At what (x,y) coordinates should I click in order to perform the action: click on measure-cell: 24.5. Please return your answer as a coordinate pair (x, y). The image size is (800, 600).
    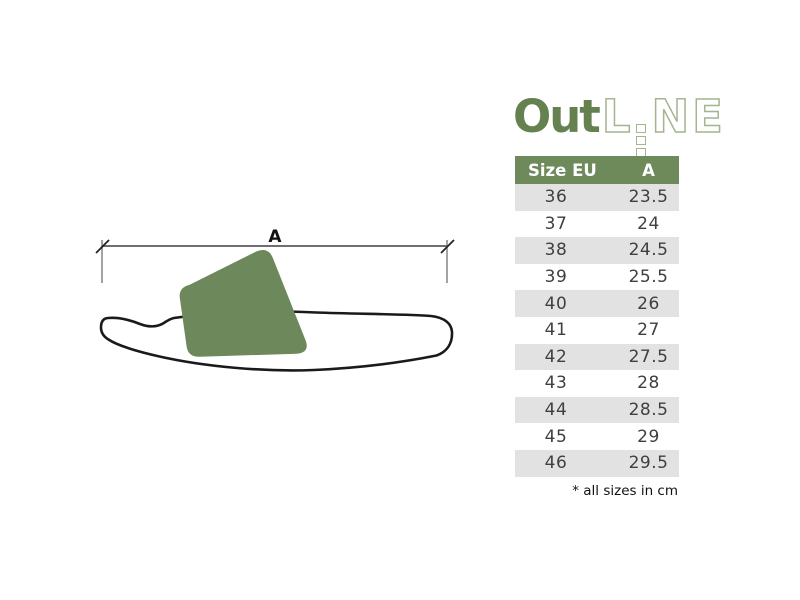
    Looking at the image, I should click on (648, 250).